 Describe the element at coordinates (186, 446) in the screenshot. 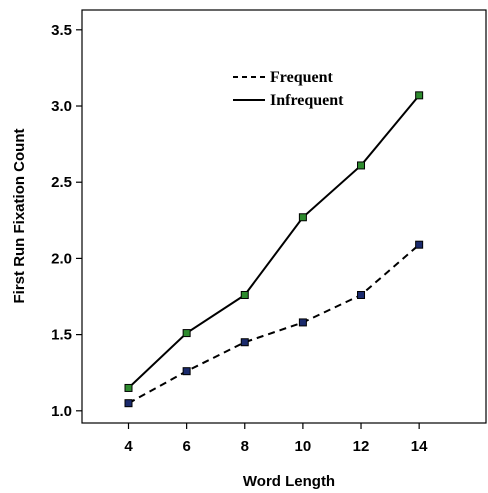

I see `x-tick-label: 6` at that location.